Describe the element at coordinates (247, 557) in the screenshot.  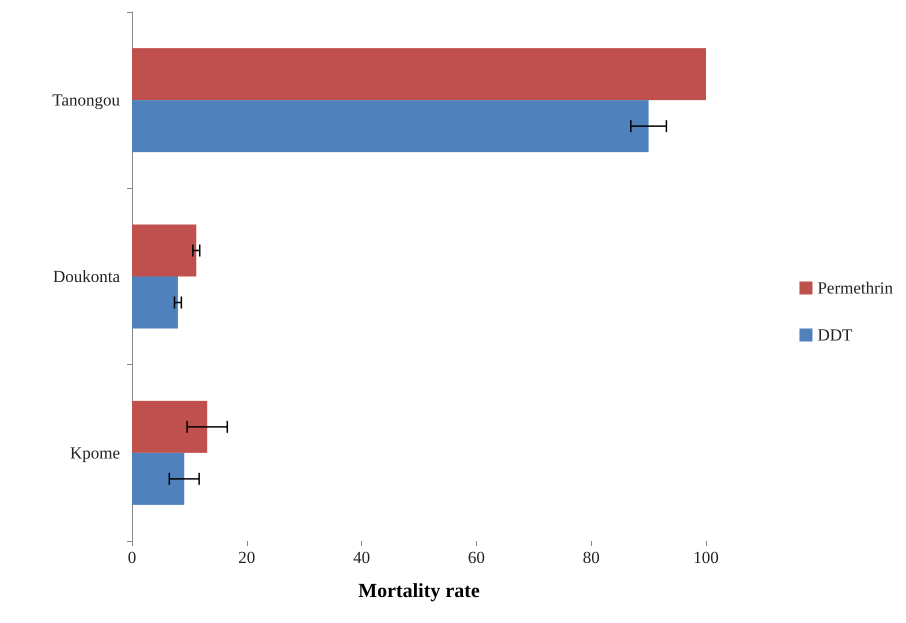
I see `x-tick-label: 20` at that location.